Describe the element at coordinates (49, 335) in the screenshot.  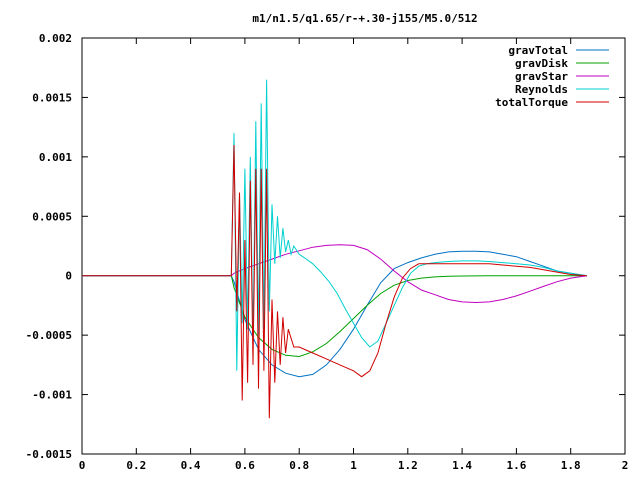
I see `y-tick-label: -0.0005` at that location.